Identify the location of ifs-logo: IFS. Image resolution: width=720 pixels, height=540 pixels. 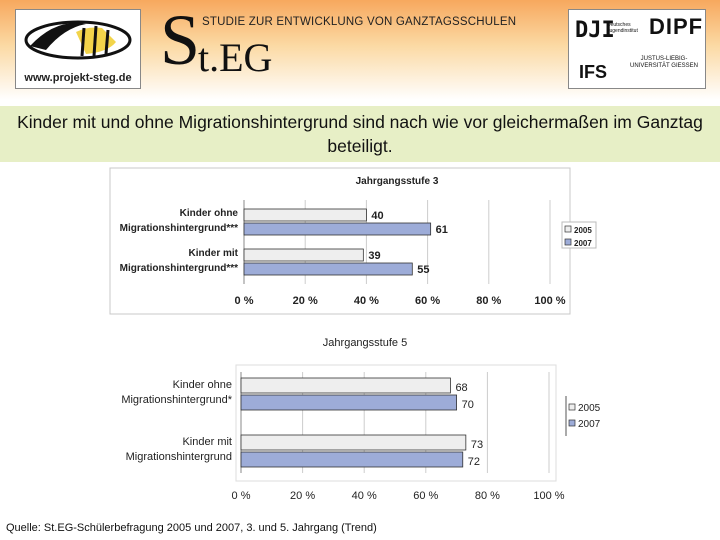
(593, 72).